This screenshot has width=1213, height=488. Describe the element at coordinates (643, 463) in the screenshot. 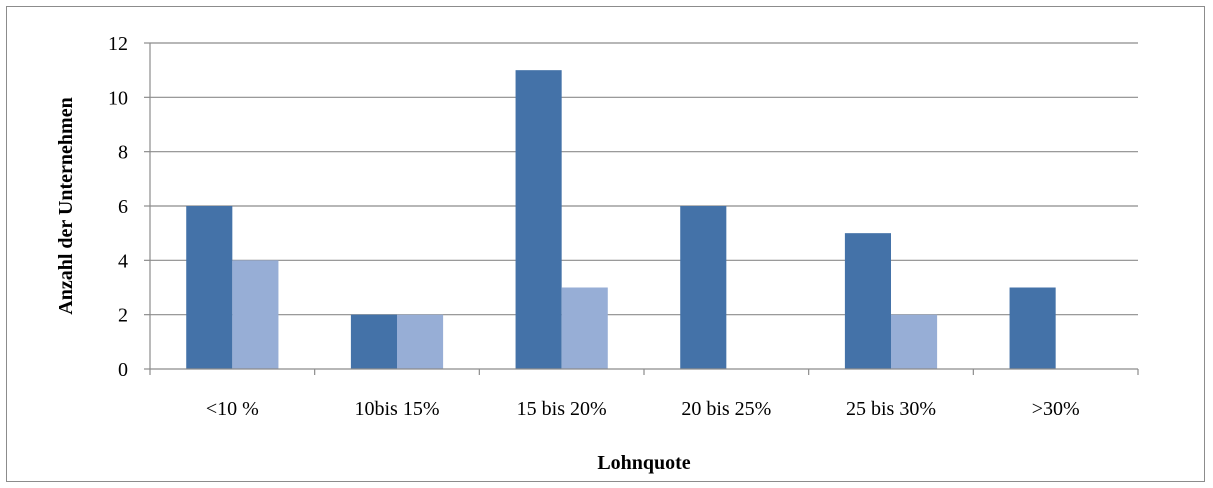

I see `x-axis-title: Lohnquote` at that location.